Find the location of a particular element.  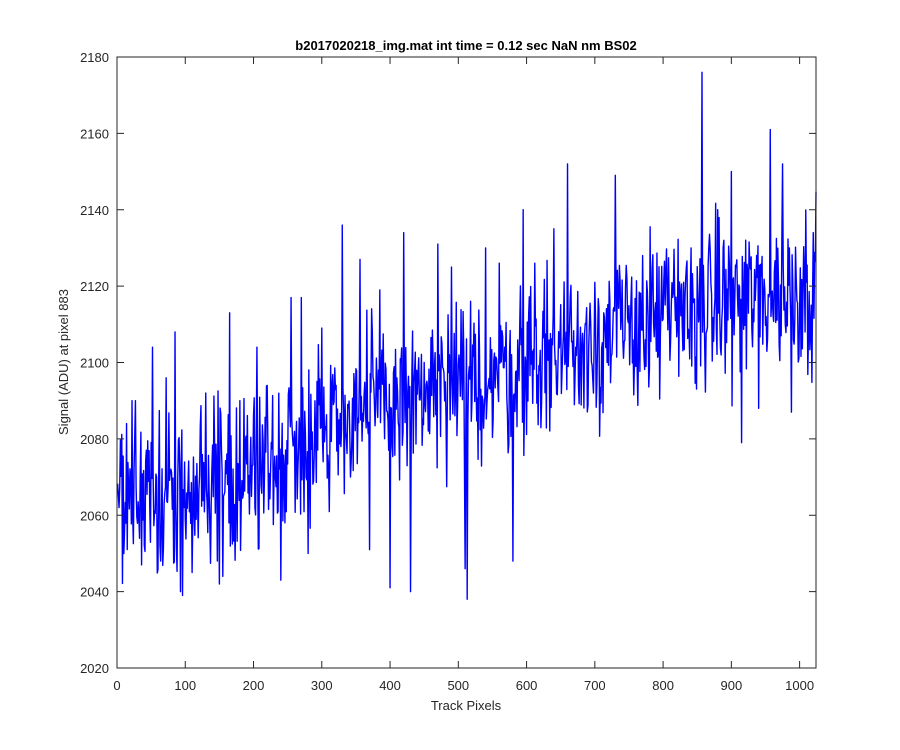

x-tick-label: 400 is located at coordinates (390, 685).